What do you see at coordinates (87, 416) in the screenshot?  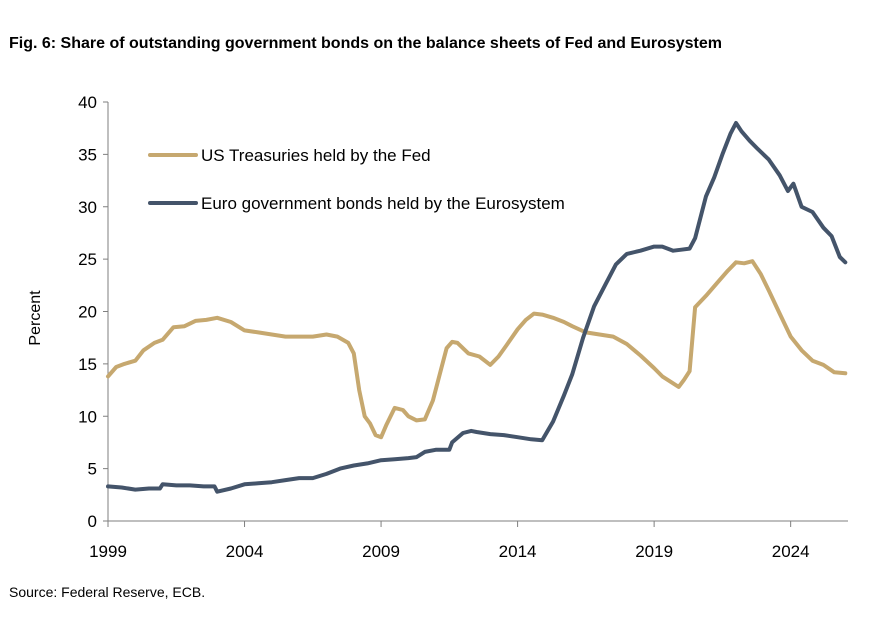 I see `y-tick-label: 10` at bounding box center [87, 416].